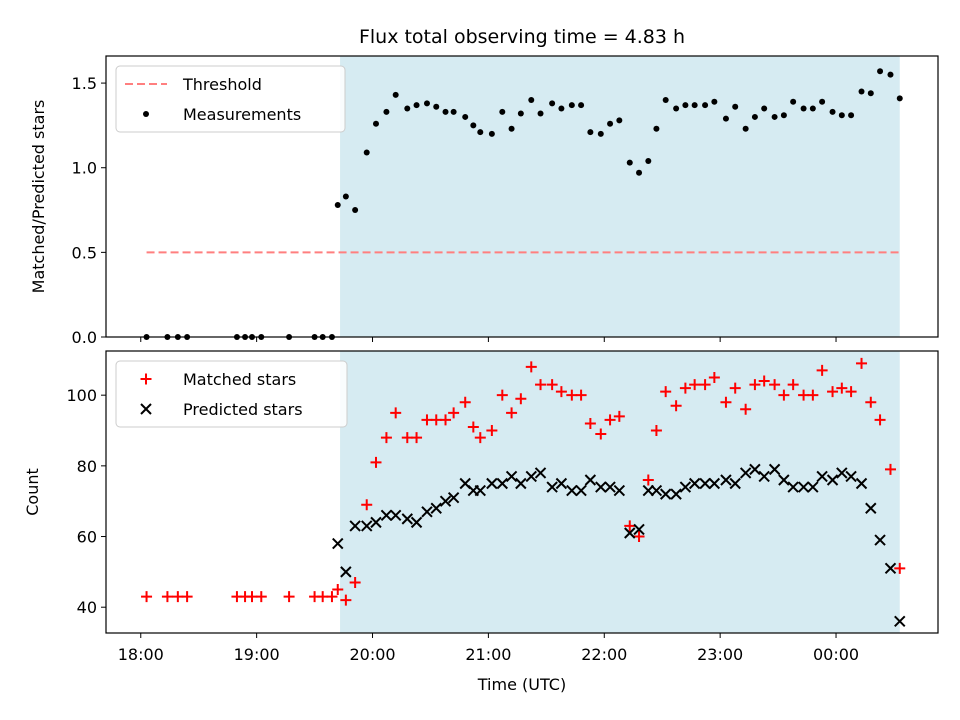 The image size is (960, 720). What do you see at coordinates (84, 168) in the screenshot?
I see `y-tick-label: 1.0` at bounding box center [84, 168].